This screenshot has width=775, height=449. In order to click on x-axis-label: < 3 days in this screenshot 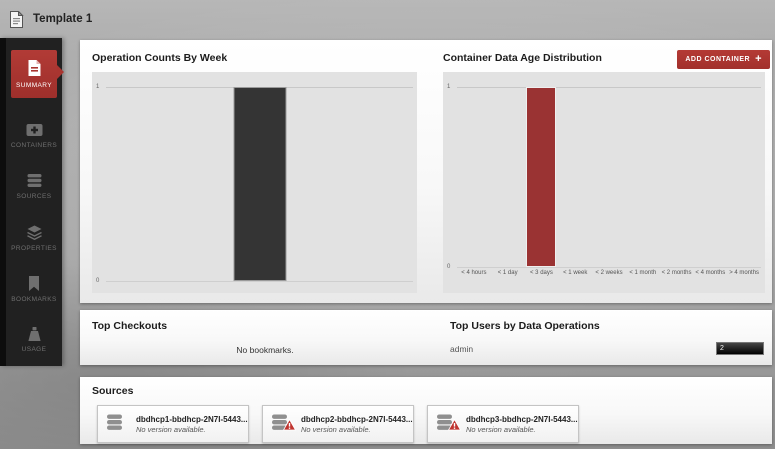, I will do `click(541, 273)`.